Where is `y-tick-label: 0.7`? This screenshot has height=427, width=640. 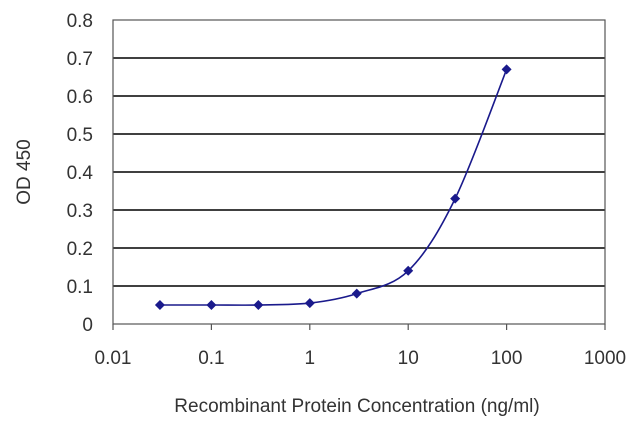
y-tick-label: 0.7 is located at coordinates (80, 59).